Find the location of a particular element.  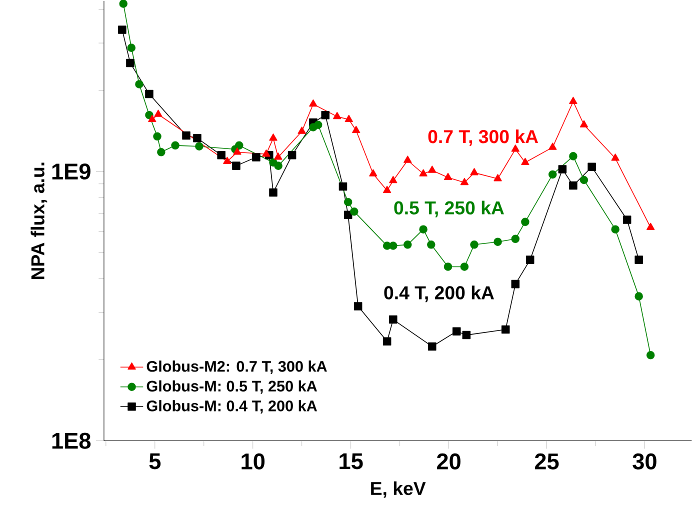

x-tick-label: 5 is located at coordinates (155, 462).